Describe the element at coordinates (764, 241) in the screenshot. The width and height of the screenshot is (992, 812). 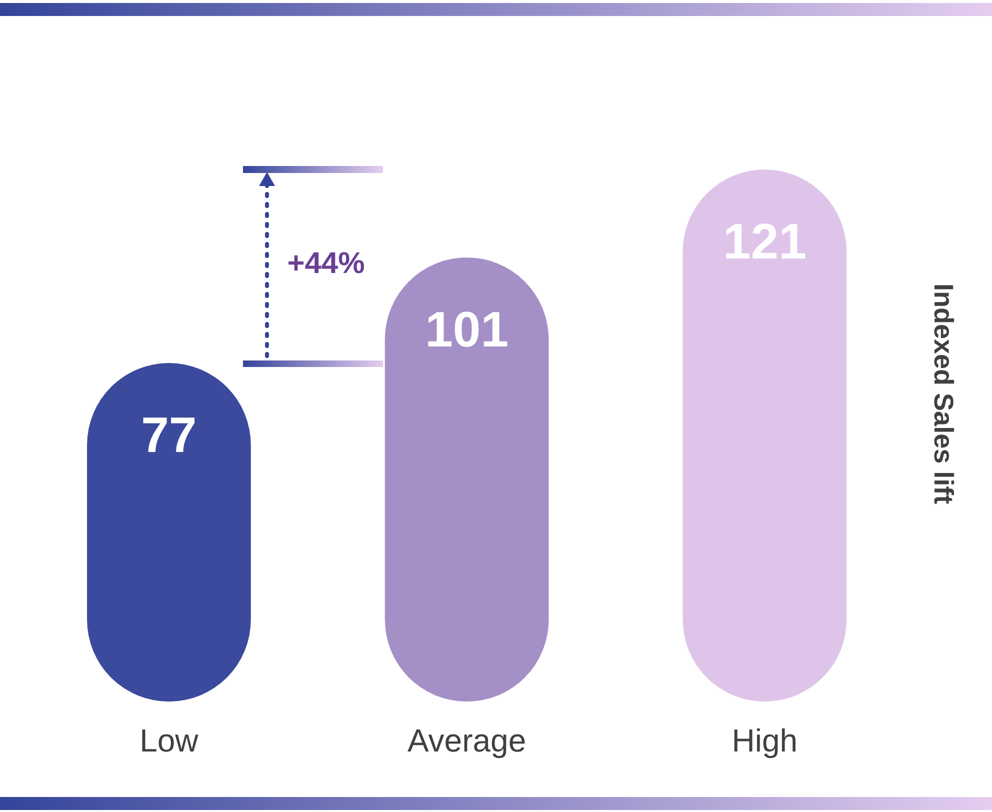
I see `data-label: 121` at that location.